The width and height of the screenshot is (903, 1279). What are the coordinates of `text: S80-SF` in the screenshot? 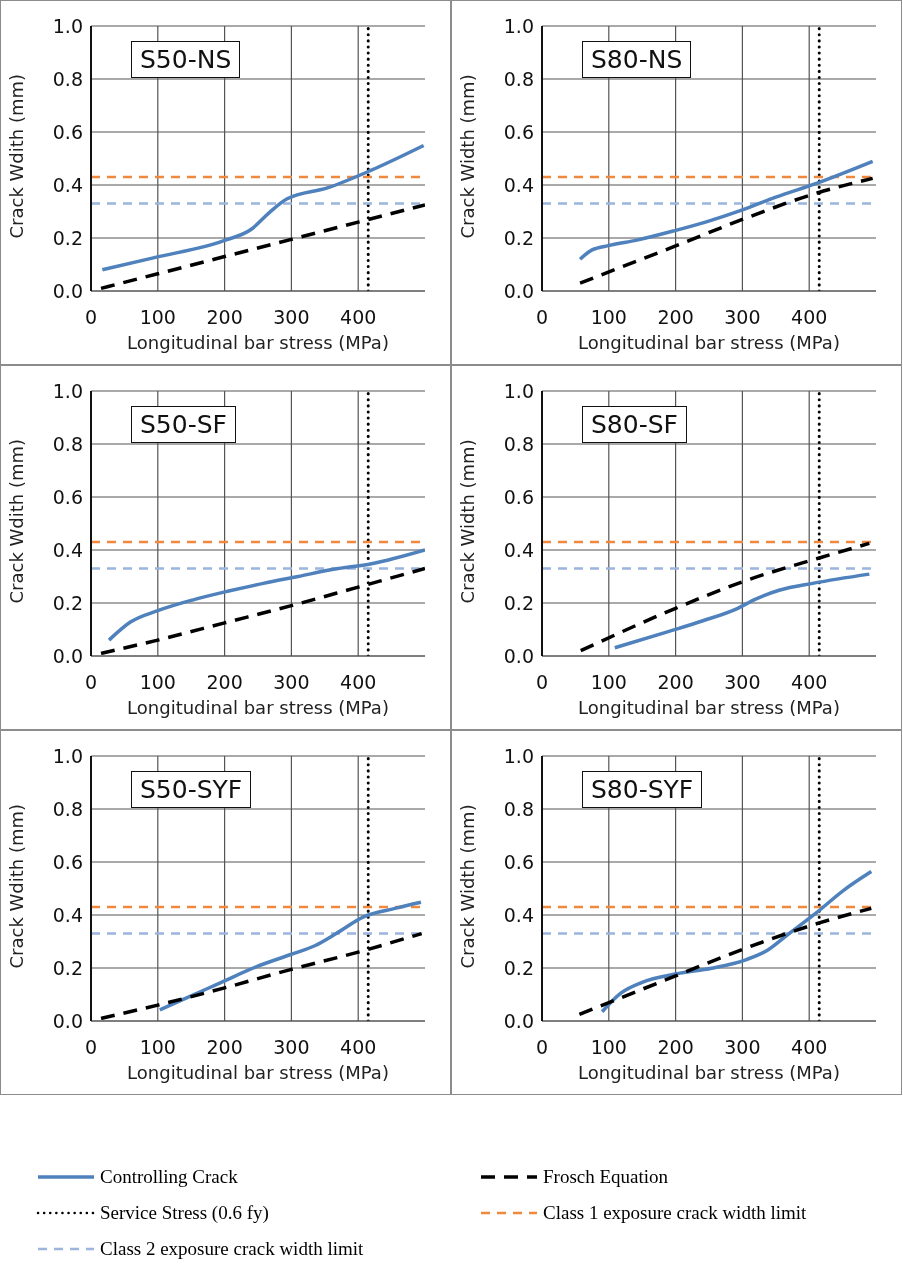 It's located at (634, 424).